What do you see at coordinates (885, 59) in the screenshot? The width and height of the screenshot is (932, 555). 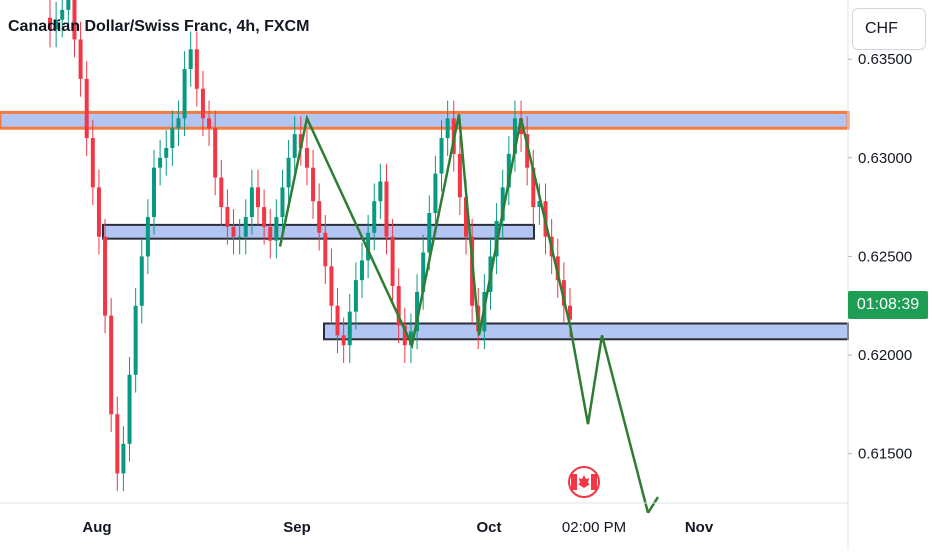 I see `price-tick-label: 0.63500` at bounding box center [885, 59].